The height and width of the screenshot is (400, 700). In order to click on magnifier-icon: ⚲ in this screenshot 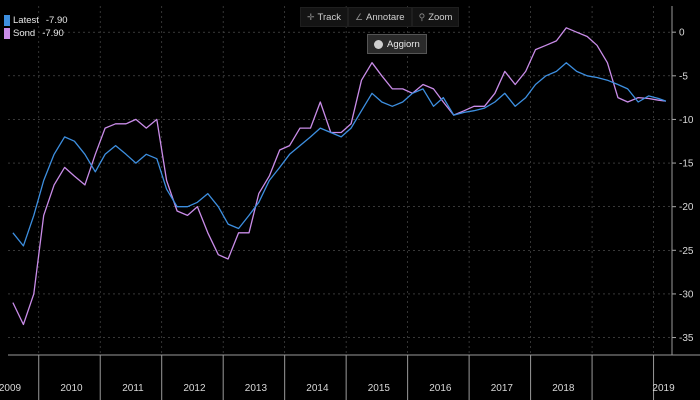, I will do `click(422, 16)`.